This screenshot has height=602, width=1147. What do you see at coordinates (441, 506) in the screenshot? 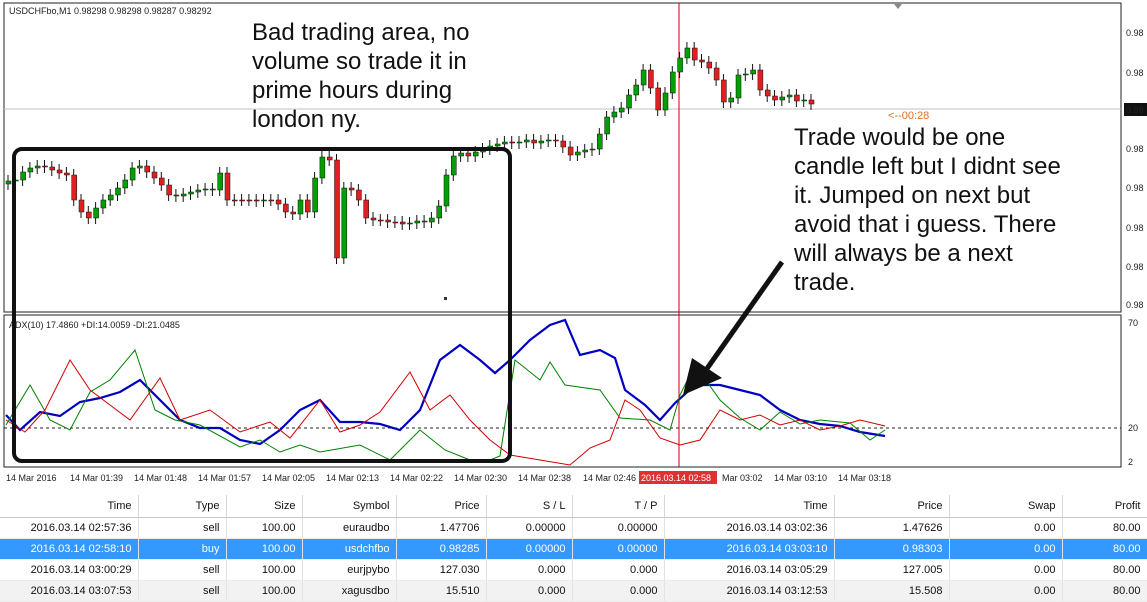
I see `column-header-4: Price` at bounding box center [441, 506].